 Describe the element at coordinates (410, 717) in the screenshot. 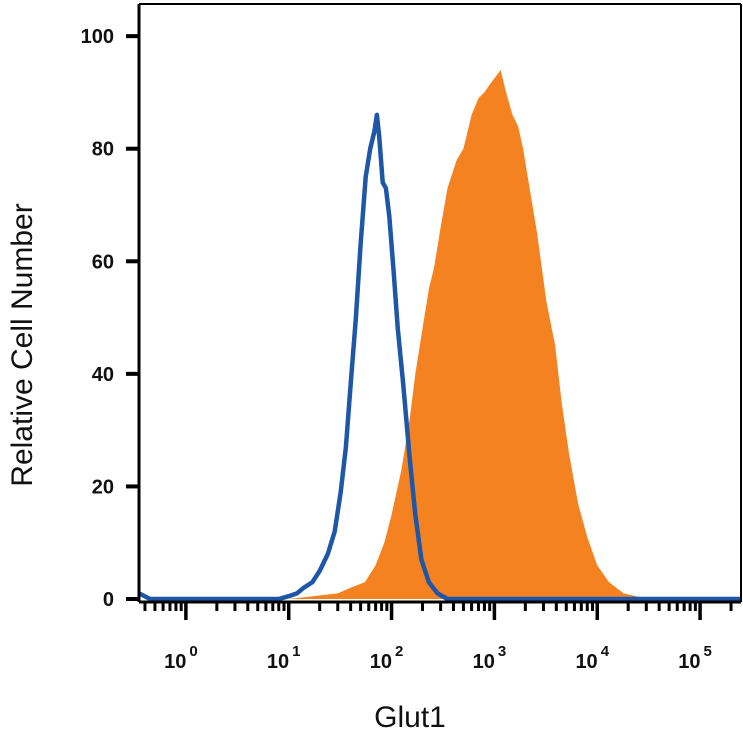

I see `x-axis-label: Glut1` at that location.